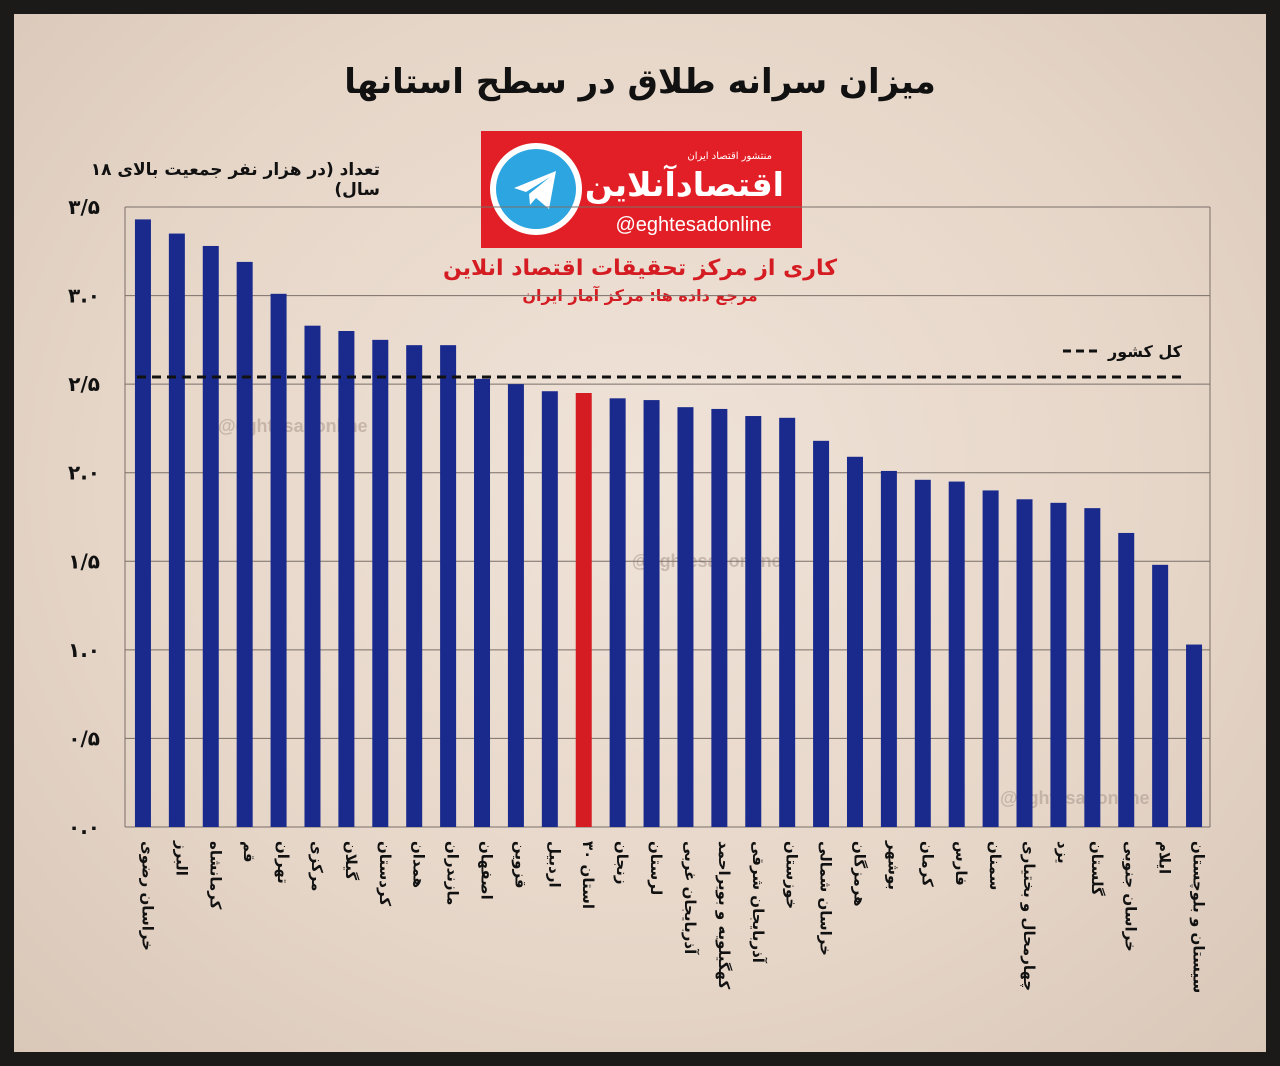  I want to click on category-label: فارس, so click(961, 863).